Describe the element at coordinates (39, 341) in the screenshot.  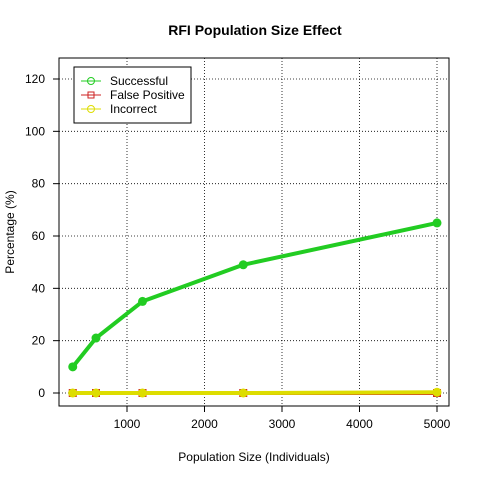
I see `y-tick-label: 20` at that location.